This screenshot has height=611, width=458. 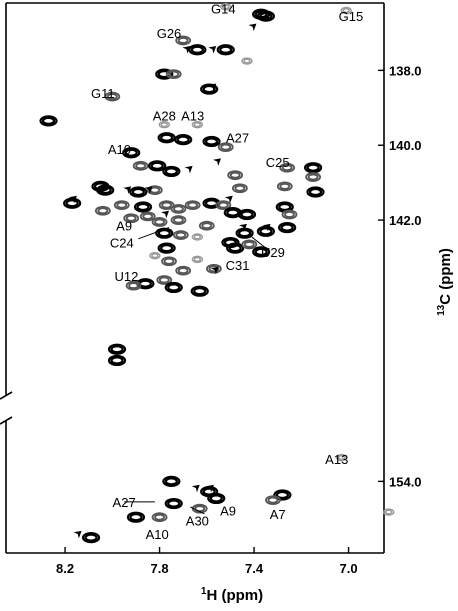 I want to click on x-axis-label: 1H (ppm), so click(x=232, y=595).